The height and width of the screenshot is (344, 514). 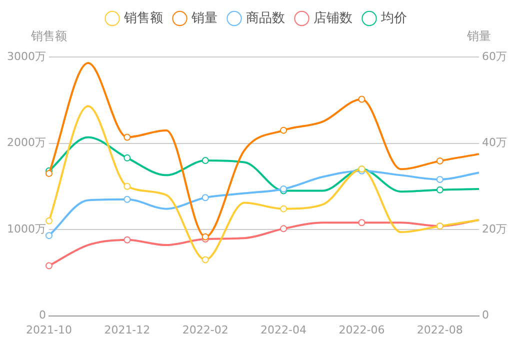 I want to click on y2-axis-title: 销量, so click(x=479, y=36).